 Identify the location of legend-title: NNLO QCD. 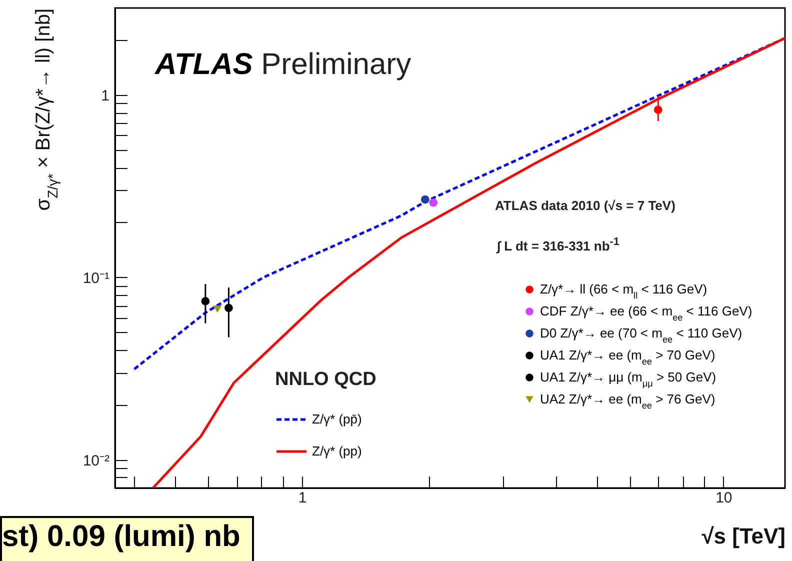
(325, 379).